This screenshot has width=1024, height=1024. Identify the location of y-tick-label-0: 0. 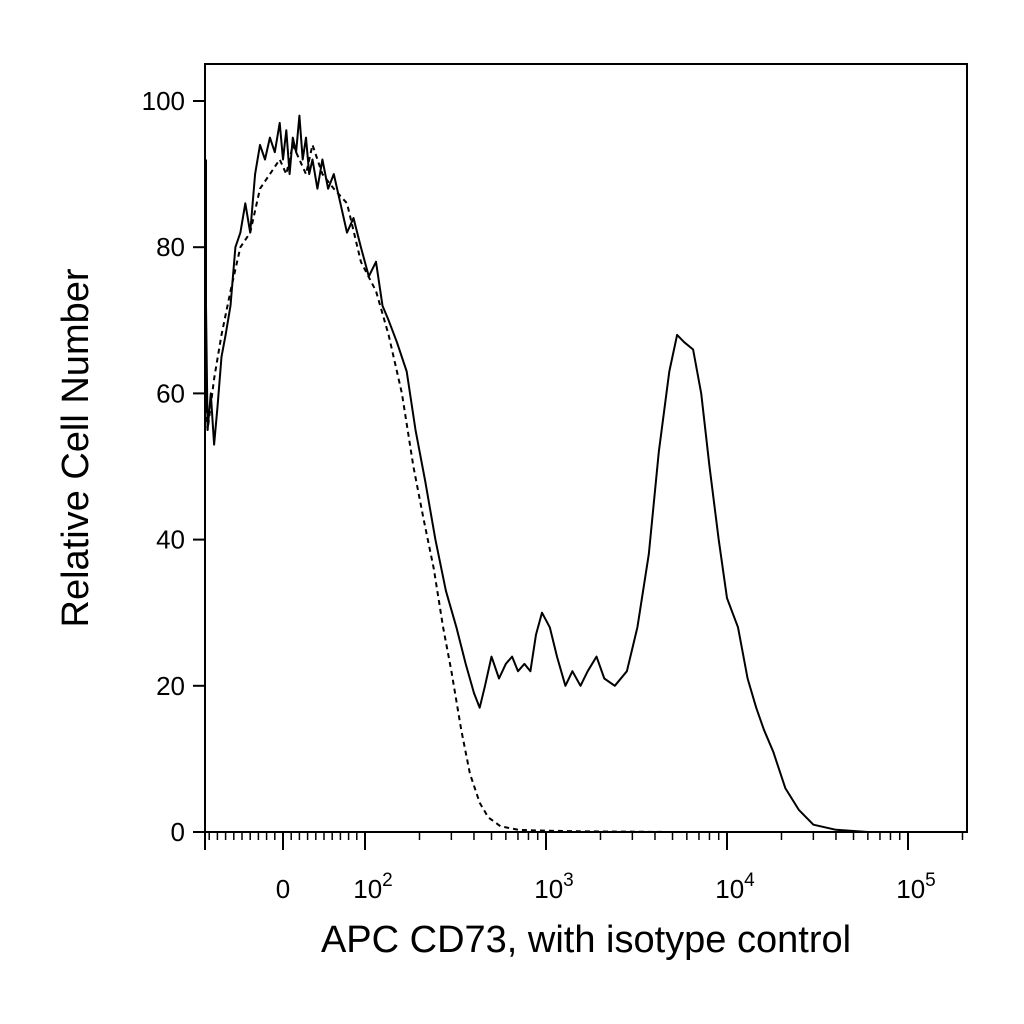
(178, 832).